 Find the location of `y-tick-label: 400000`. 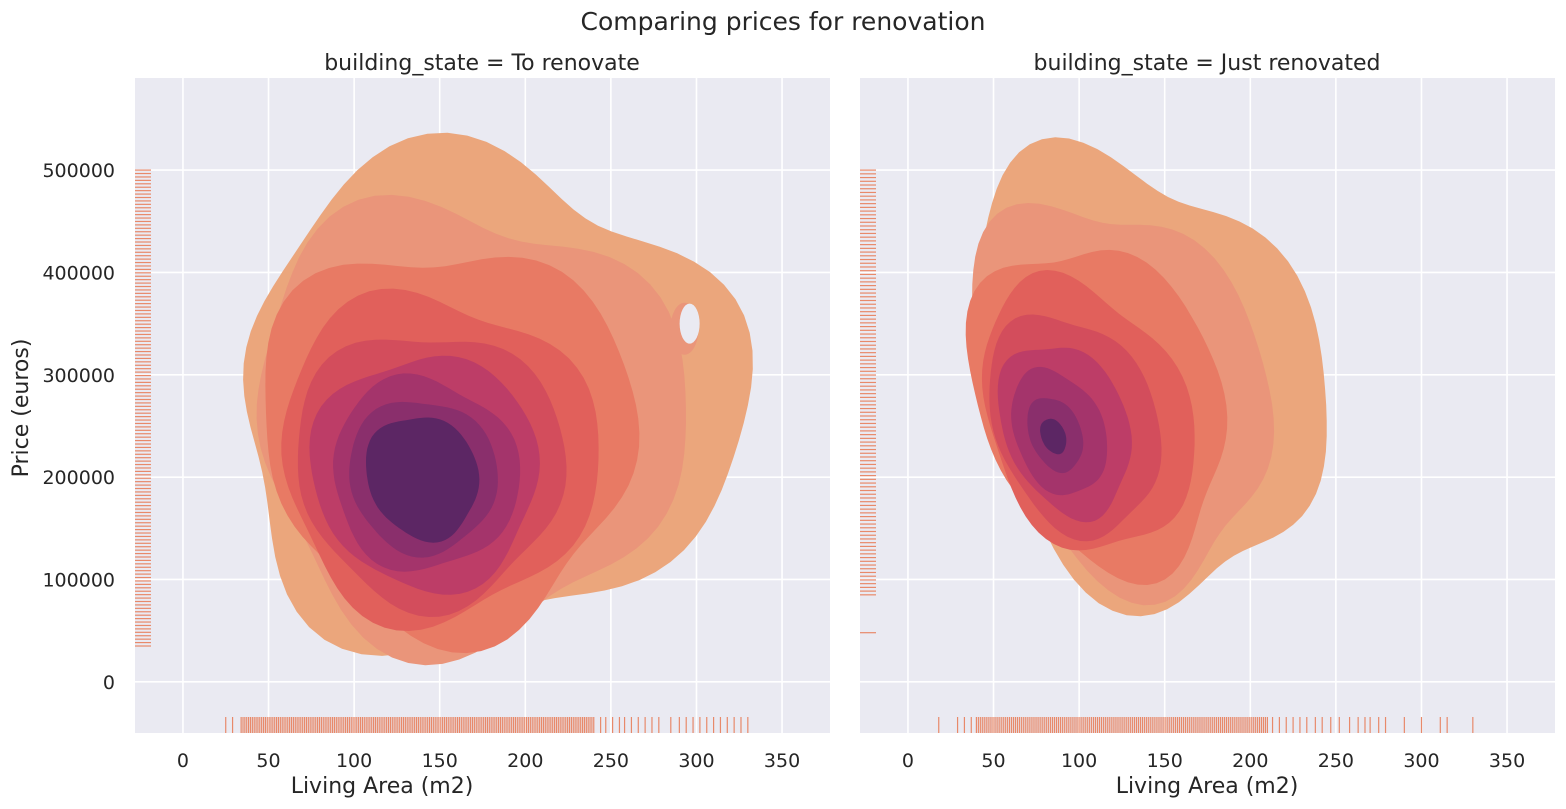

y-tick-label: 400000 is located at coordinates (78, 273).